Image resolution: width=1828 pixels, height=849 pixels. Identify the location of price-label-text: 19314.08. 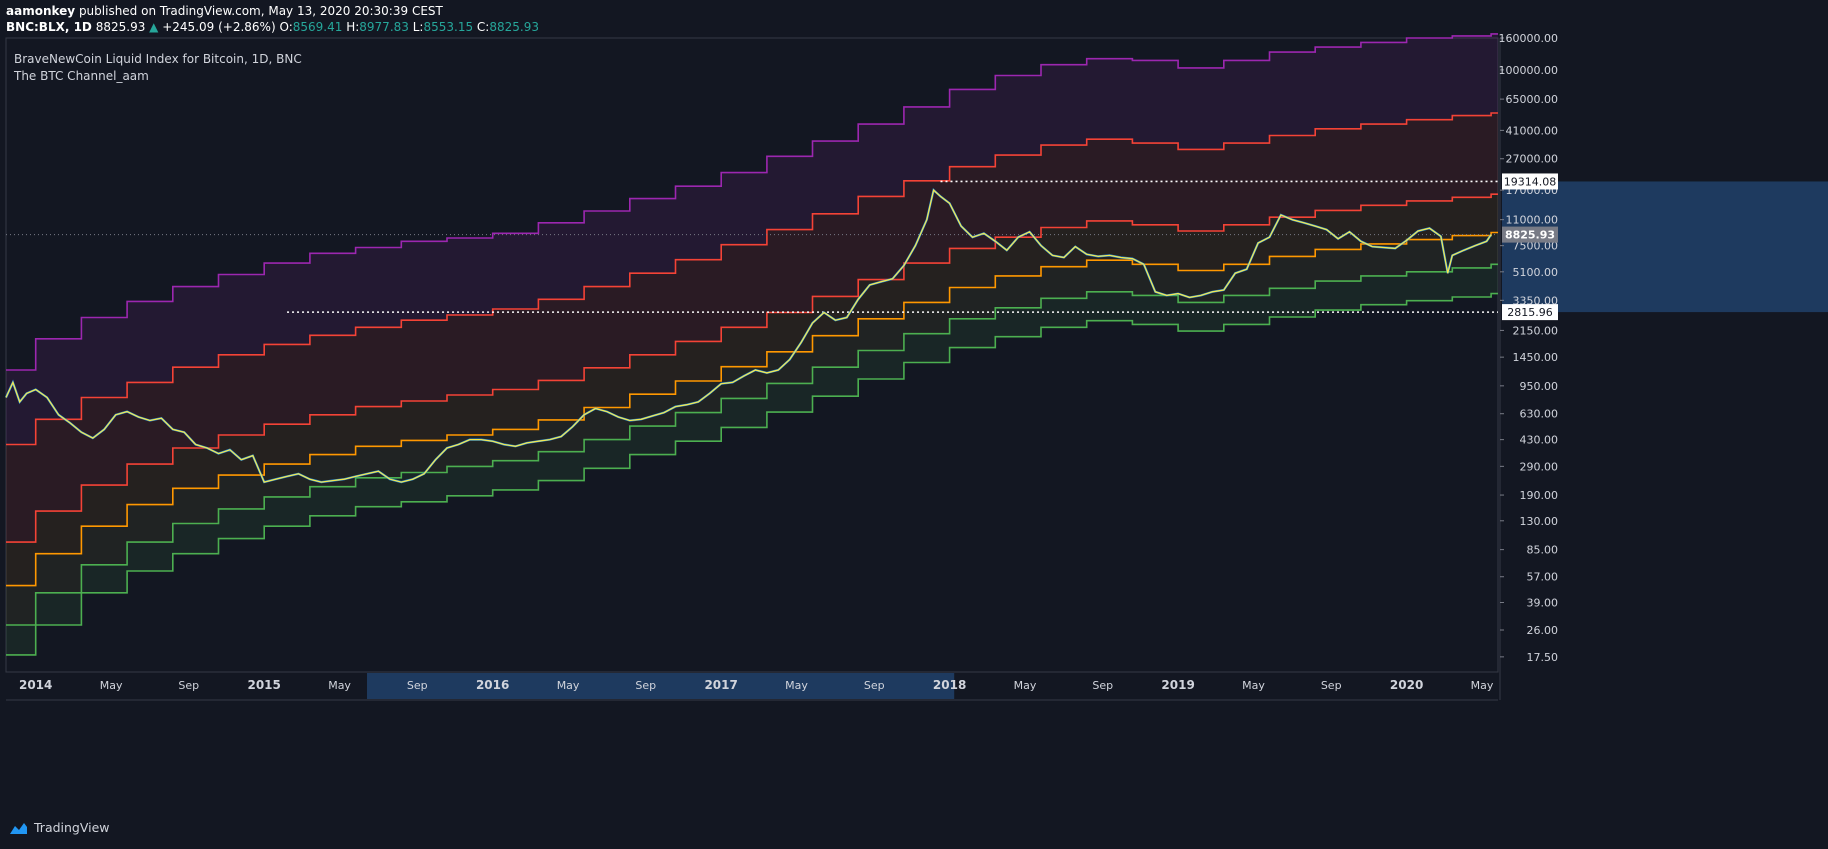
(1530, 181).